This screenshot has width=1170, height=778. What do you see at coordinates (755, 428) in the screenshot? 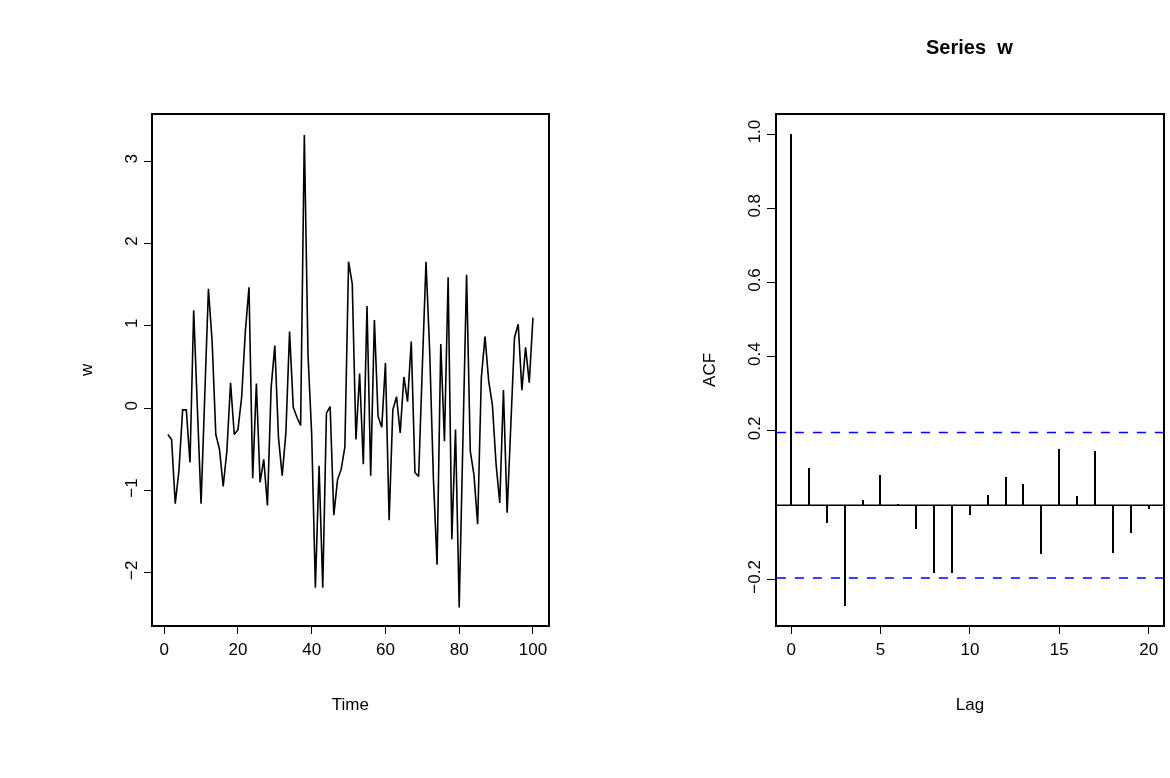
I see `y-tick-label: 0.2` at bounding box center [755, 428].